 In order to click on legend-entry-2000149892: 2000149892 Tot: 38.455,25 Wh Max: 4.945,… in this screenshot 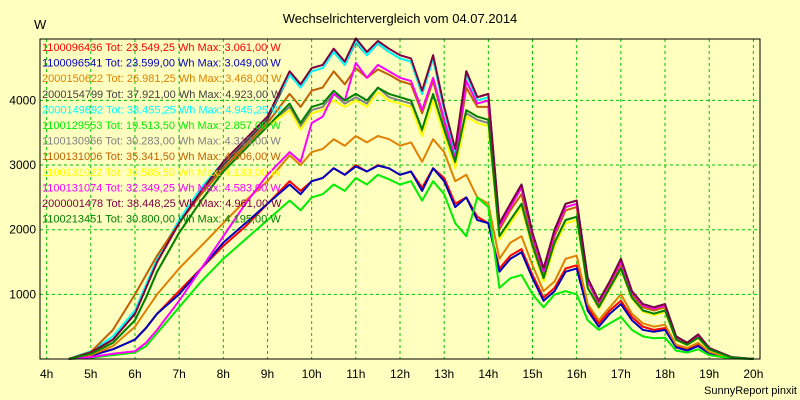, I will do `click(162, 110)`.